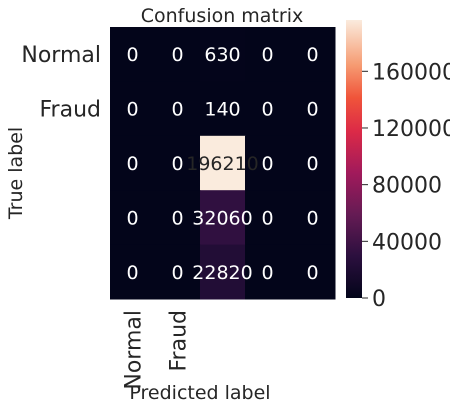 This screenshot has width=450, height=410. Describe the element at coordinates (71, 110) in the screenshot. I see `y-tick-label: Fraud` at that location.